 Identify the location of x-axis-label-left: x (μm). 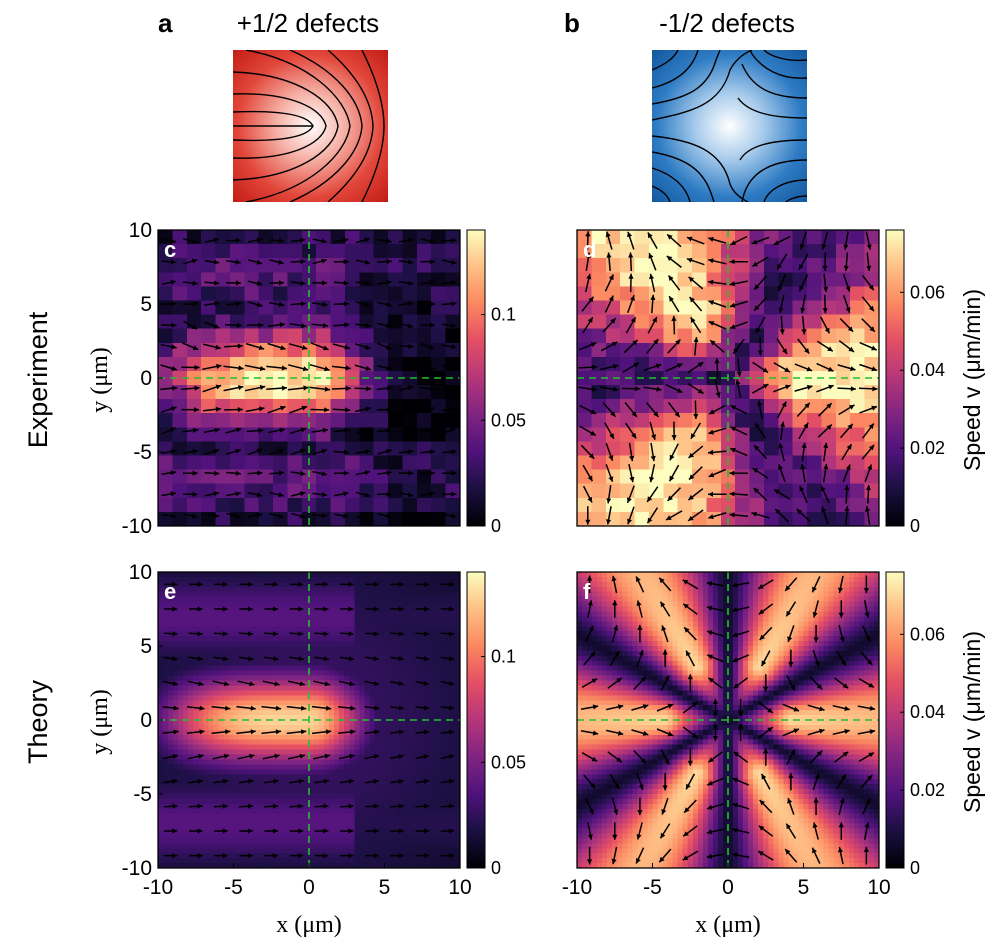
(309, 925).